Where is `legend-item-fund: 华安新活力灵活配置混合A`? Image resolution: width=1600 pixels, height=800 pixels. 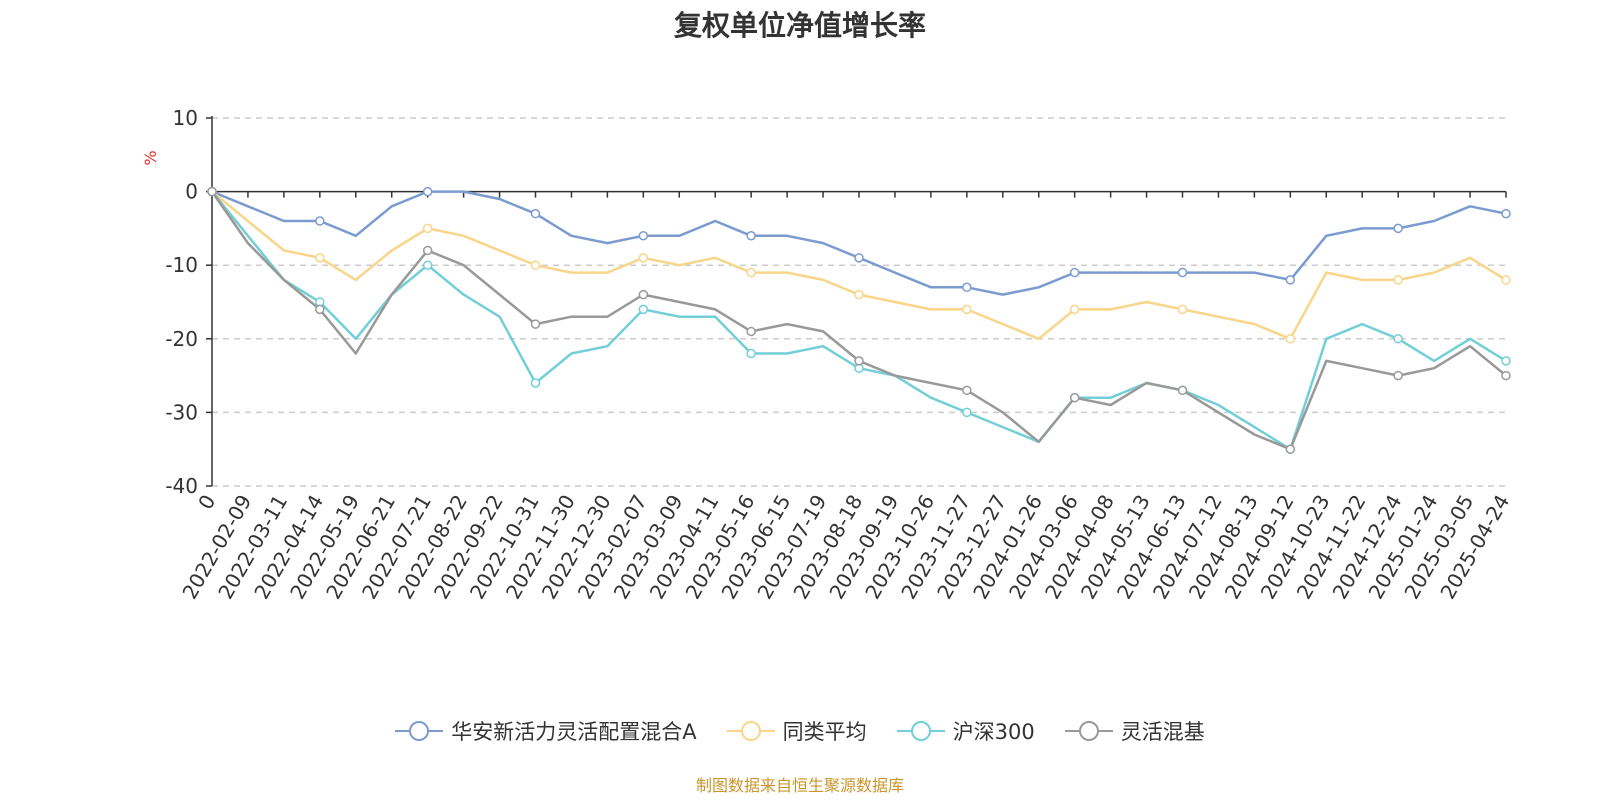 legend-item-fund: 华安新活力灵活配置混合A is located at coordinates (546, 731).